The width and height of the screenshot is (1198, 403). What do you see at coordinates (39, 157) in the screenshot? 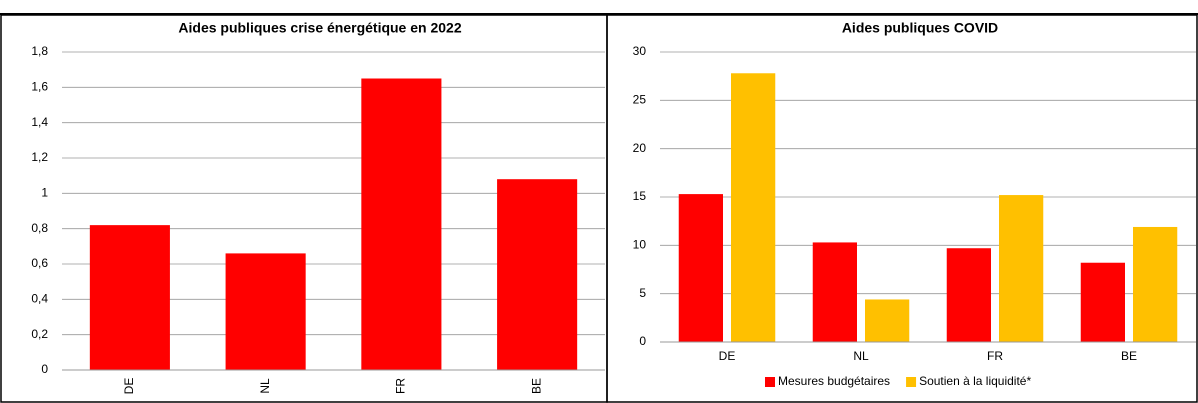
I see `y-tick-label: 1,2` at bounding box center [39, 157].